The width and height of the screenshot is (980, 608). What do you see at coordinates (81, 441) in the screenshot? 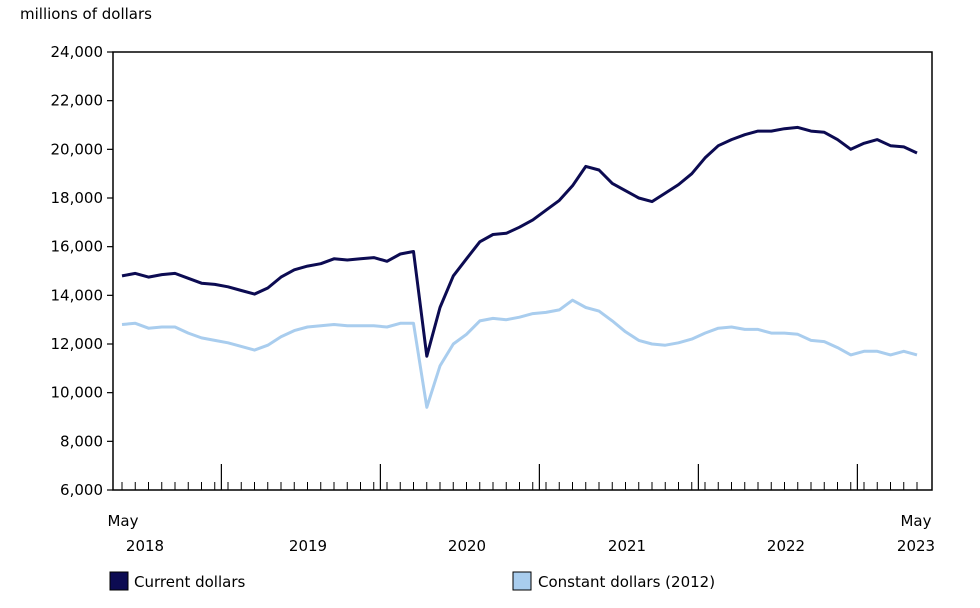
I see `y-tick-label: 8,000` at bounding box center [81, 441].